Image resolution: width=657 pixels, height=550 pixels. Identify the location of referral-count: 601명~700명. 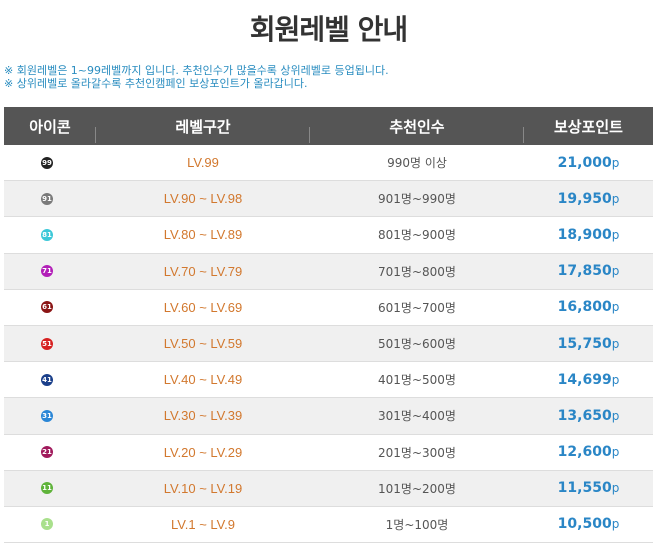
(417, 307).